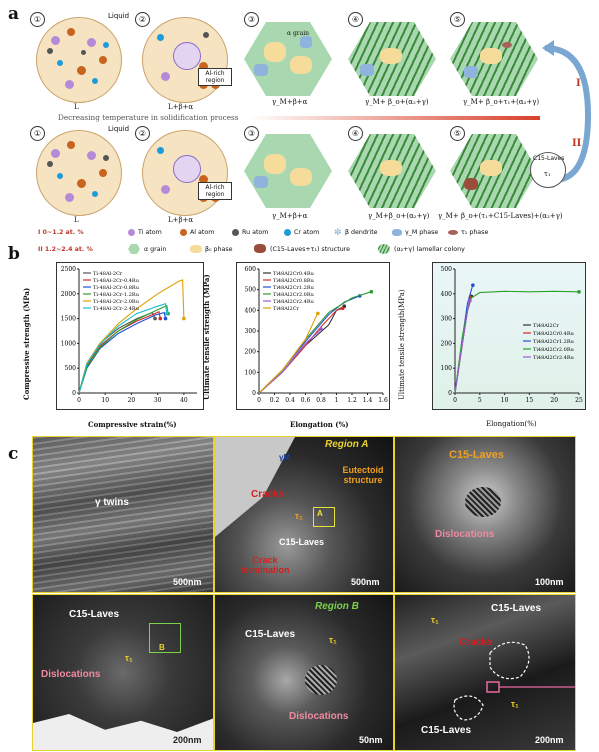 This screenshot has height=752, width=599. What do you see at coordinates (196, 249) in the screenshot?
I see `beta0-swatch` at bounding box center [196, 249].